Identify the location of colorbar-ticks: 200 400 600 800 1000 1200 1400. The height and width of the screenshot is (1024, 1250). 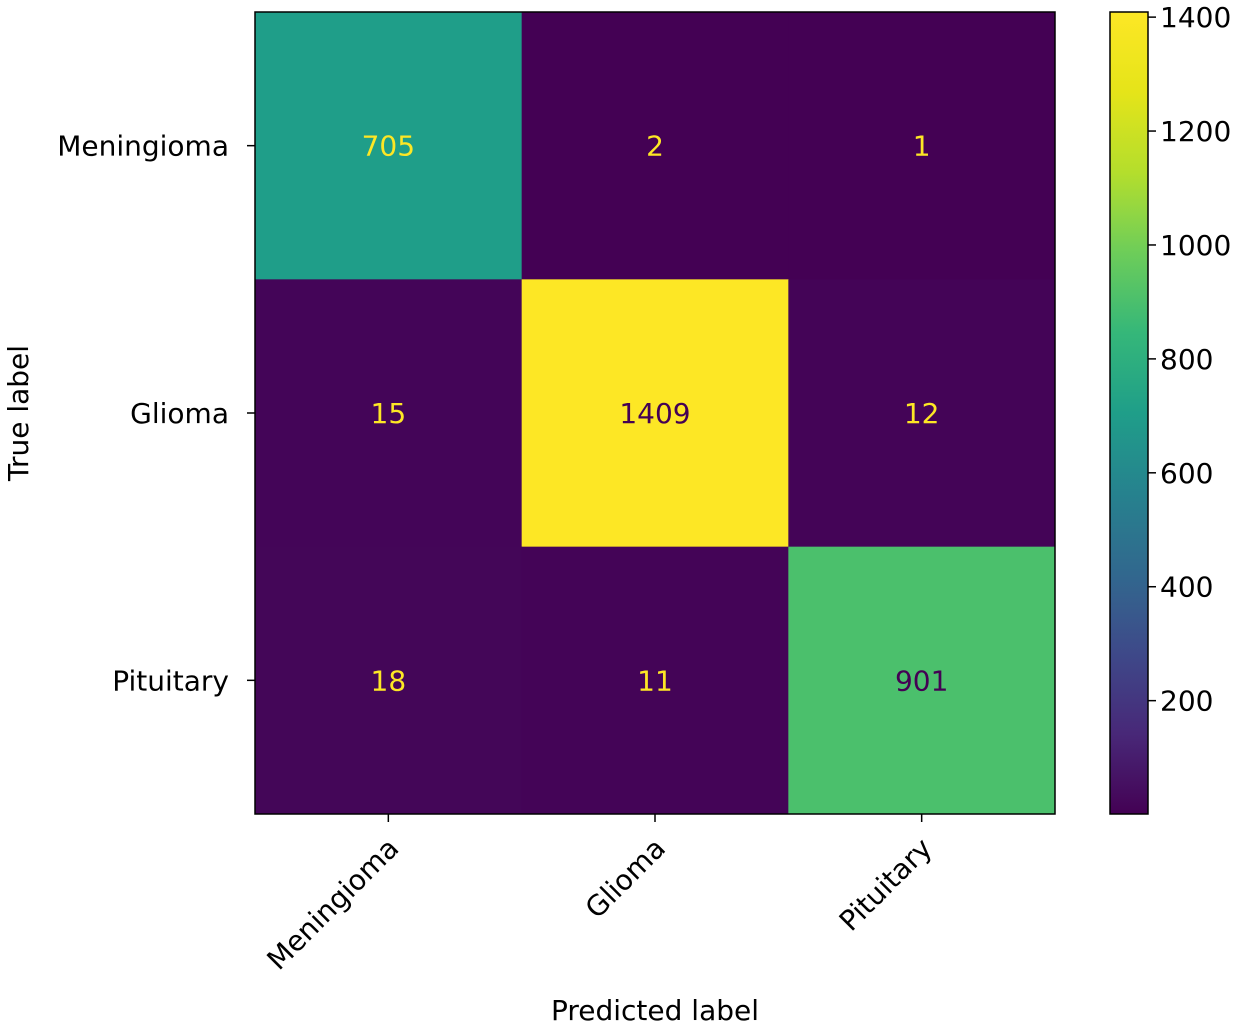
(1189, 359).